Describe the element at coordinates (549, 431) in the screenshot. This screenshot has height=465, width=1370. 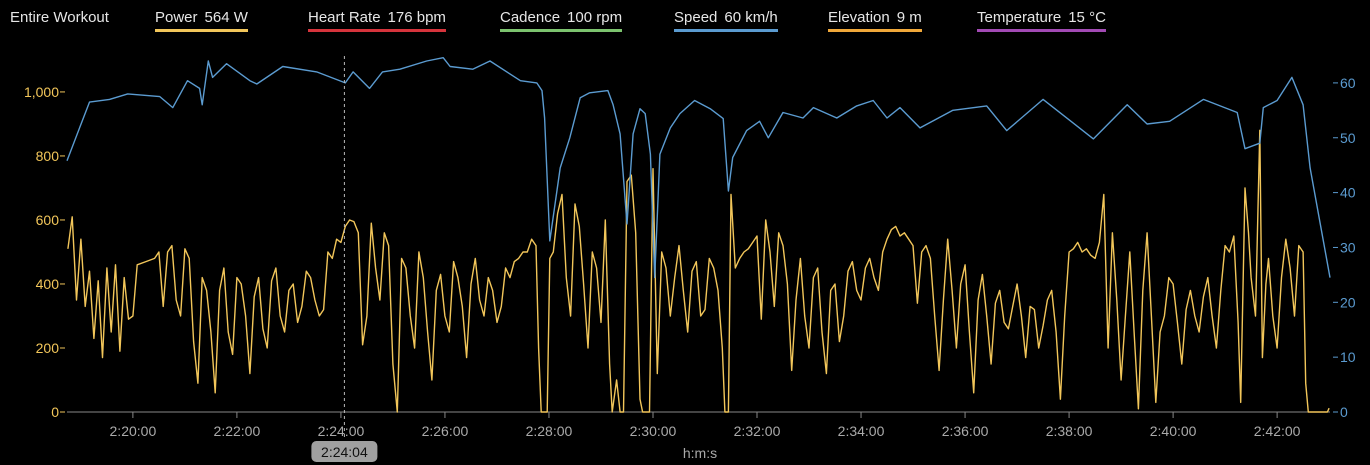
I see `x-tick-label: 2:28:00` at that location.